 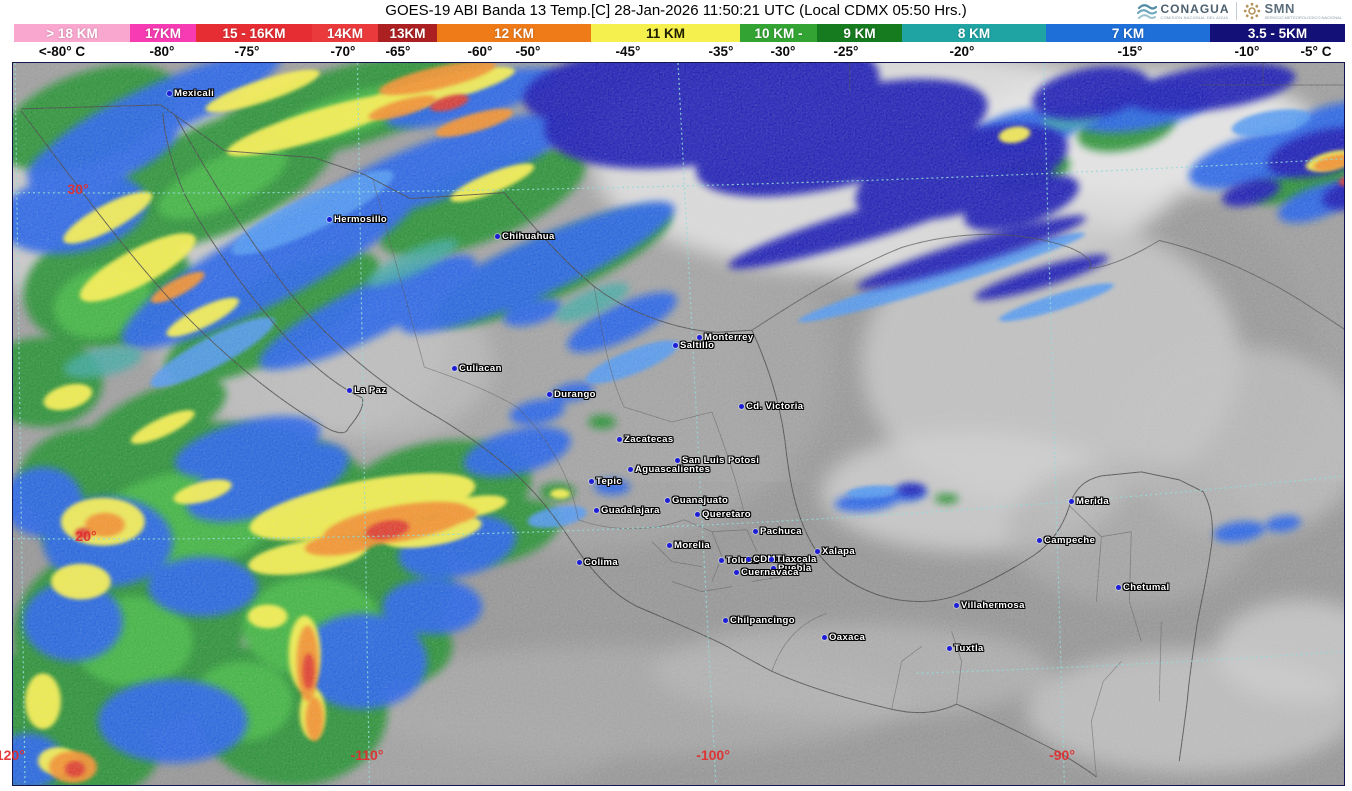 I want to click on temp-label: -5° C, so click(x=1316, y=51).